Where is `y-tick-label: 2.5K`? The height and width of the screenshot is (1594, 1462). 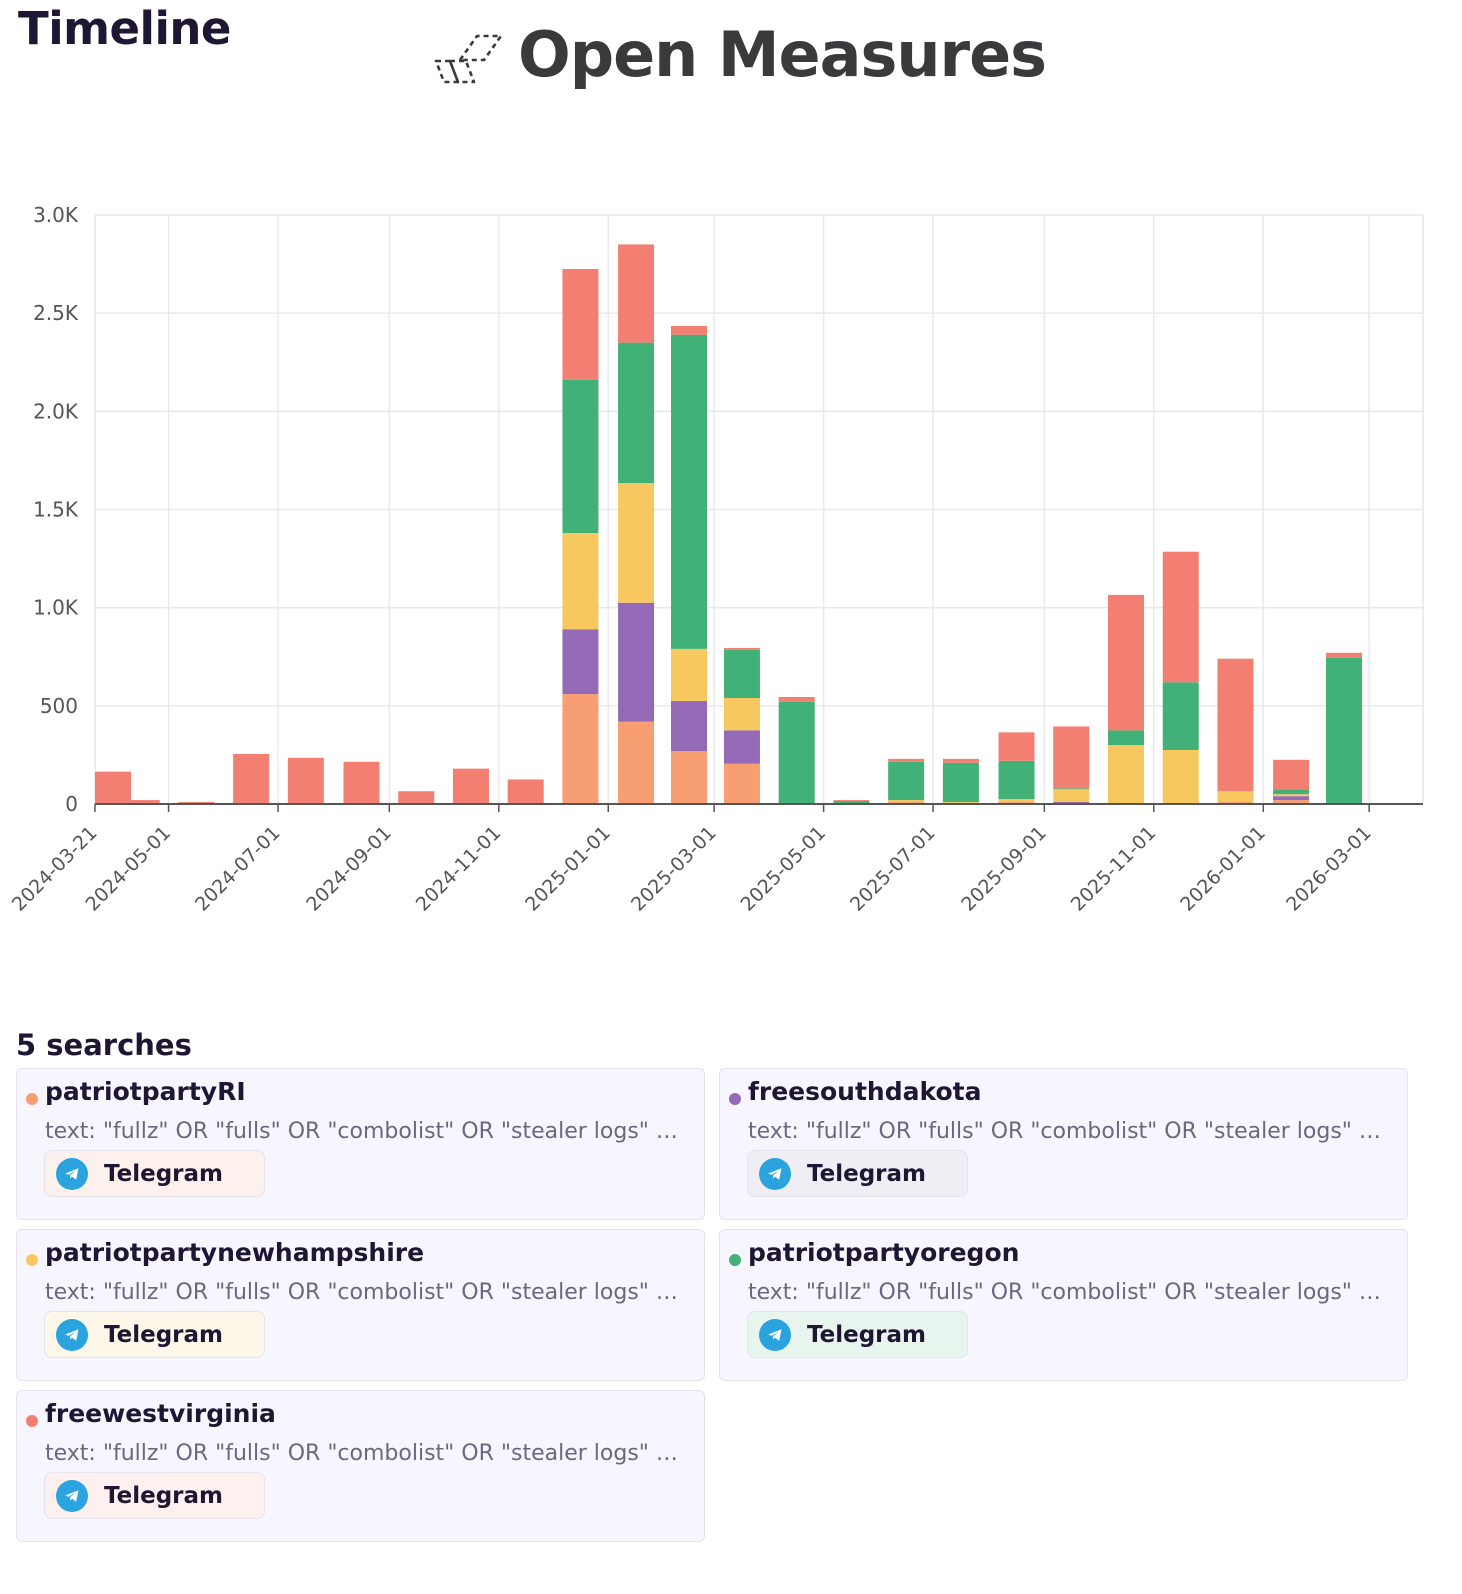 y-tick-label: 2.5K is located at coordinates (56, 313).